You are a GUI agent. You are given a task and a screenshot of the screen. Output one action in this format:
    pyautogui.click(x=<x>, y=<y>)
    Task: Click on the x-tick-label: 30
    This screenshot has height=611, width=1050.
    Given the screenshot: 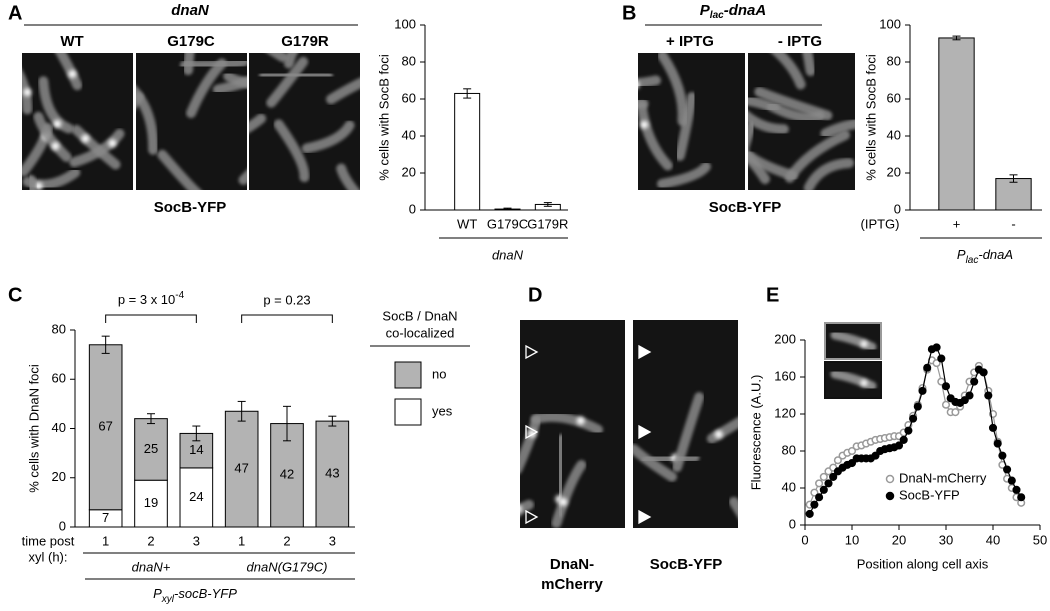 What is the action you would take?
    pyautogui.click(x=946, y=539)
    